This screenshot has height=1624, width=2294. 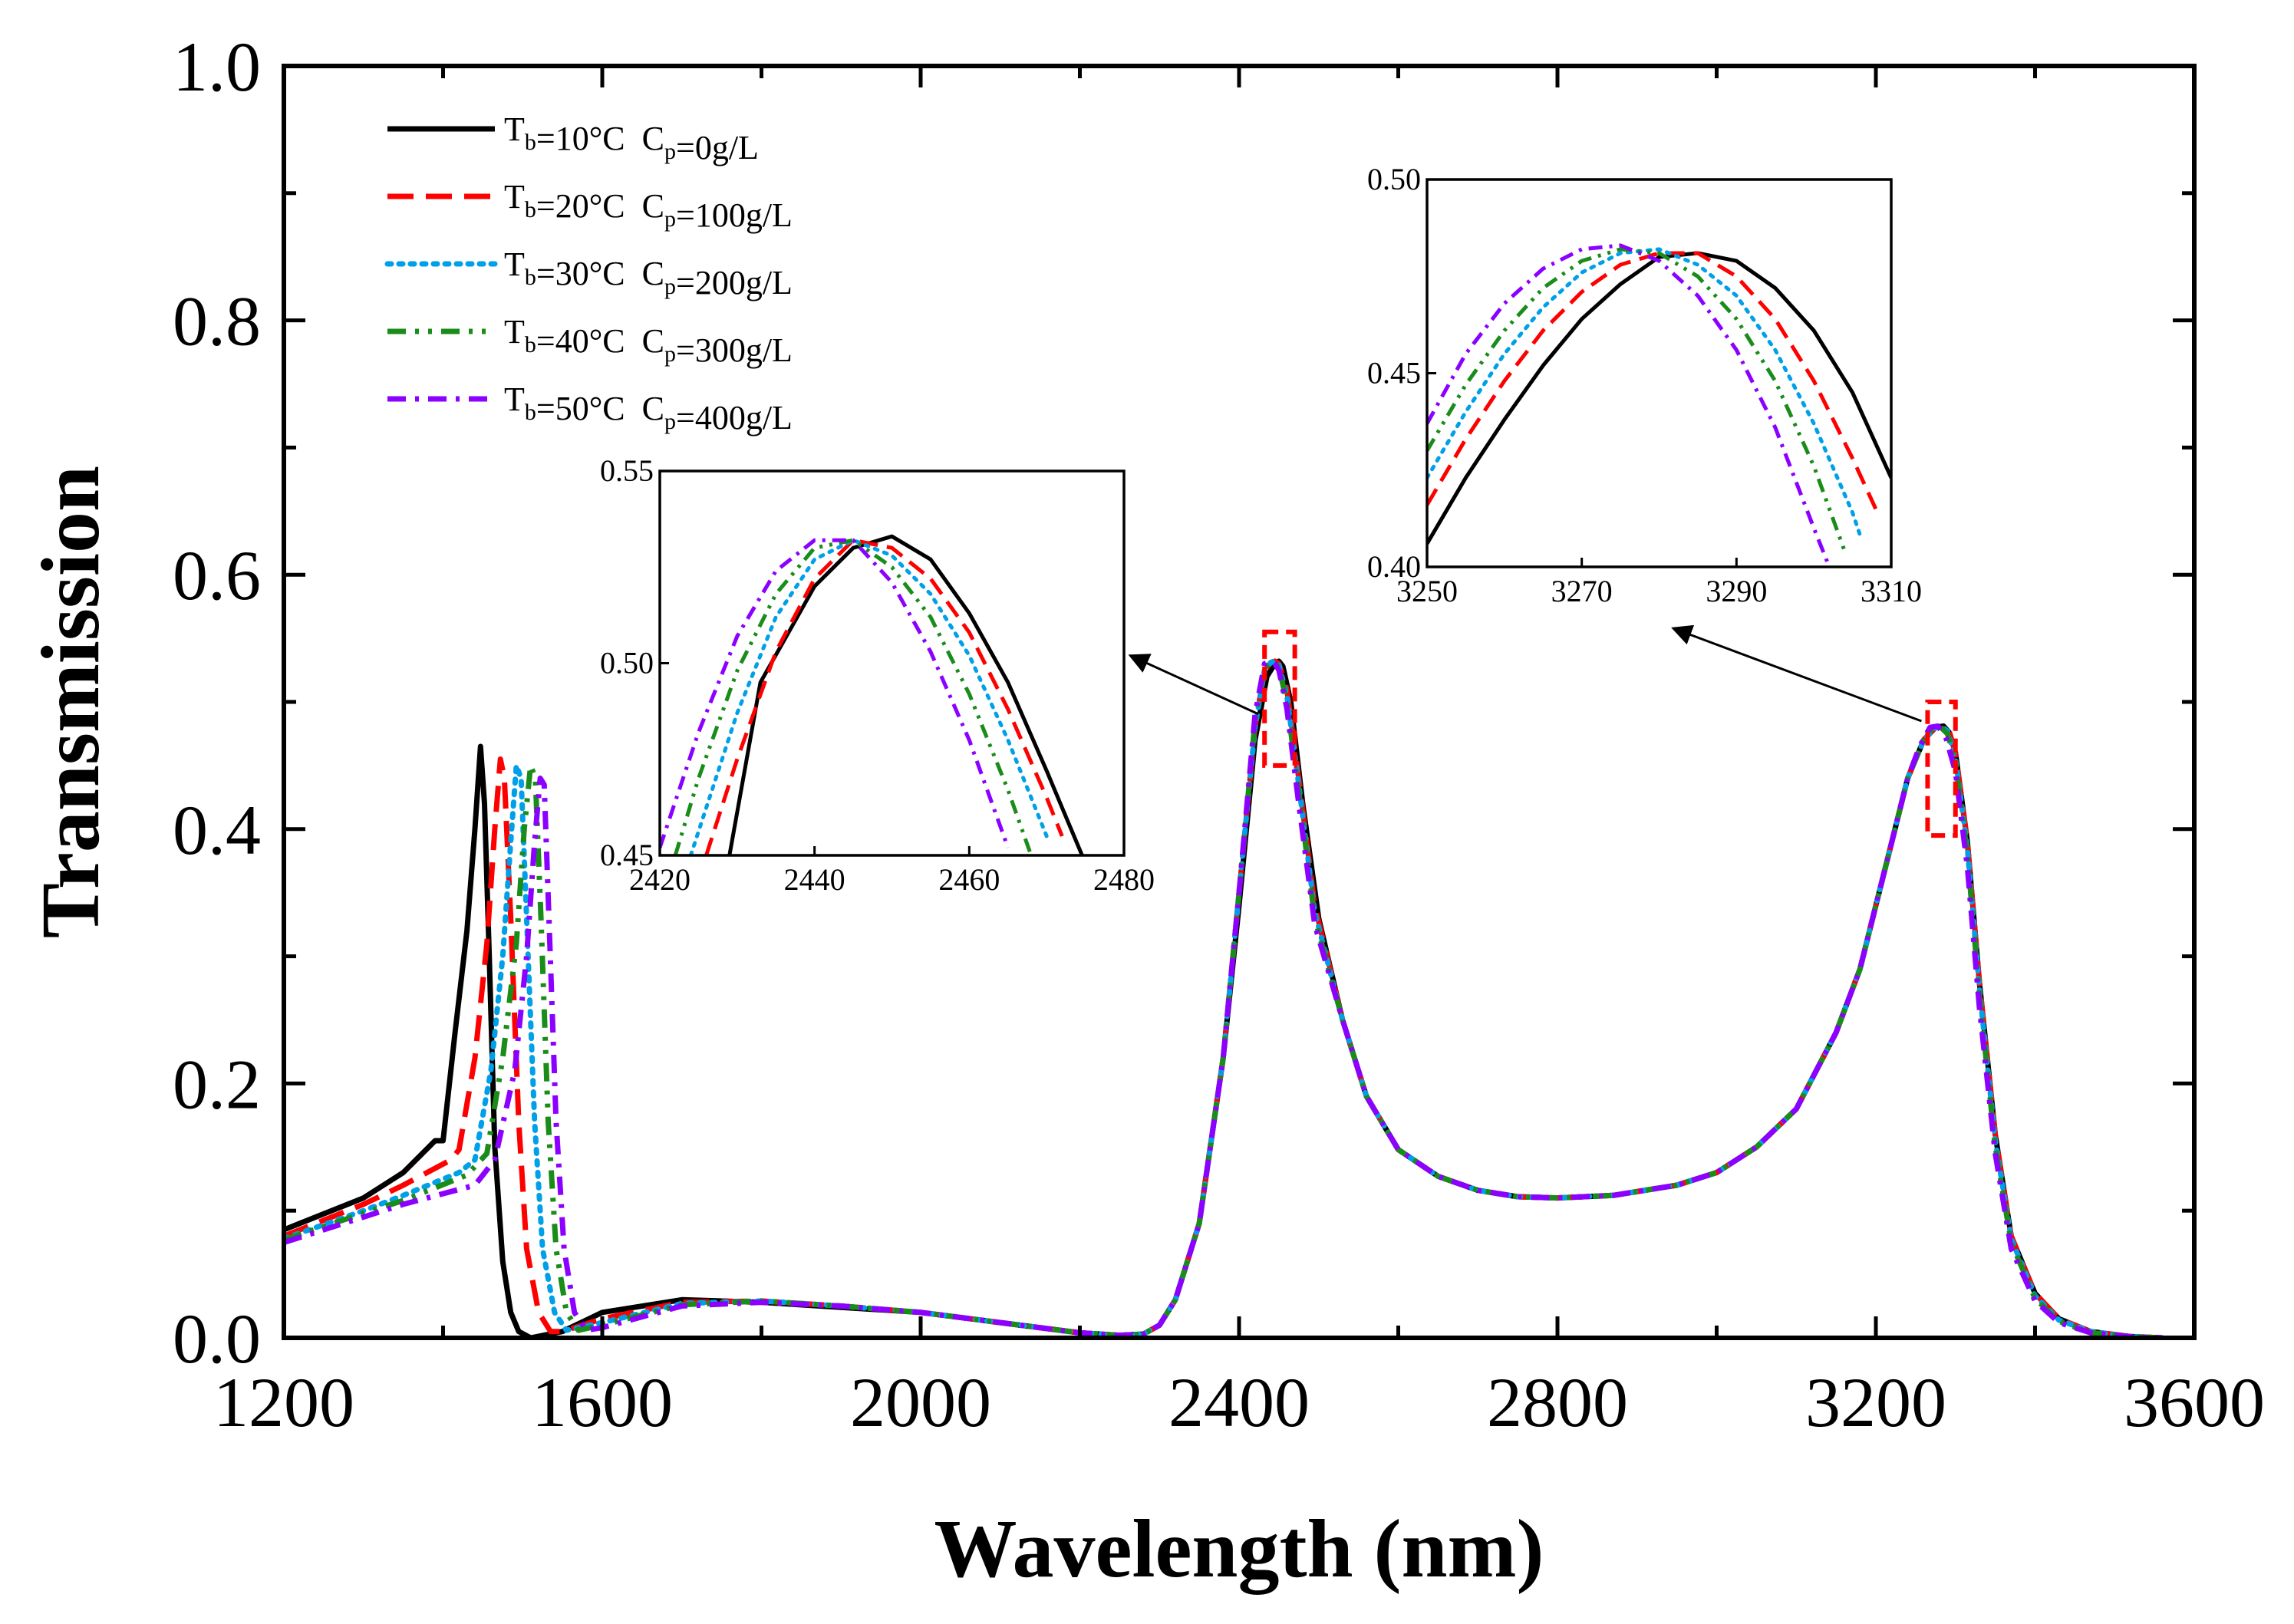 What do you see at coordinates (1891, 591) in the screenshot?
I see `inset-3280-x-label: 3310` at bounding box center [1891, 591].